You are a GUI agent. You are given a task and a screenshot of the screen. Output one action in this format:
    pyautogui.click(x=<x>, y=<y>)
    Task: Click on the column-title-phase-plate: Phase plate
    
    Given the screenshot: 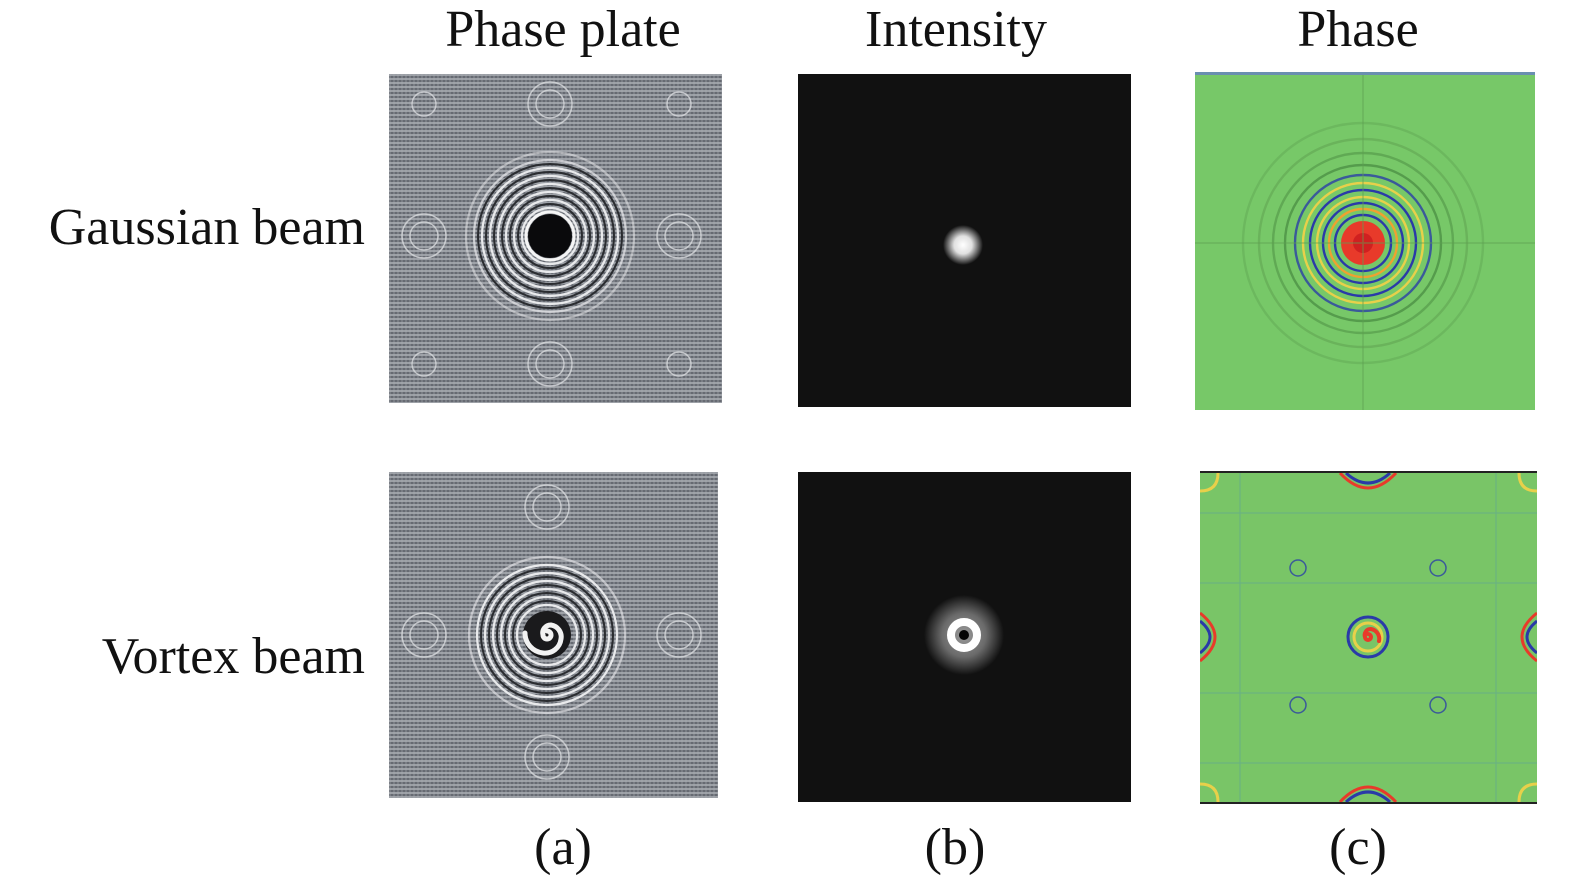 What is the action you would take?
    pyautogui.click(x=563, y=29)
    